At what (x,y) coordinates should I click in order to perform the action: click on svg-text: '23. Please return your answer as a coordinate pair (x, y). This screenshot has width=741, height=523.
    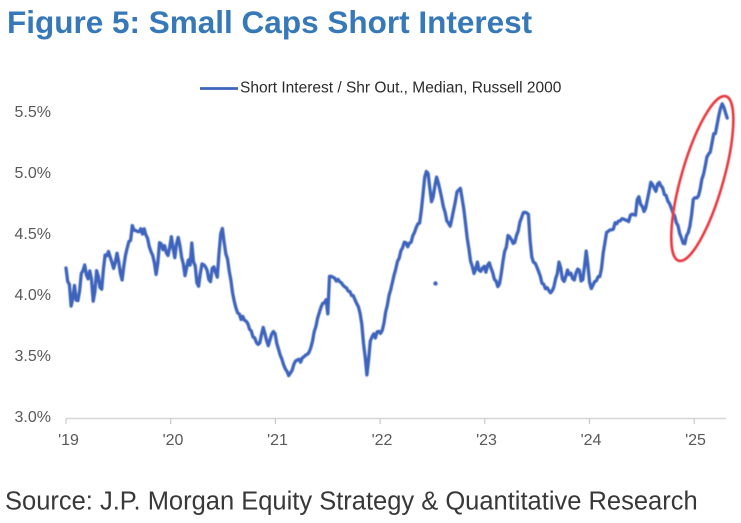
    Looking at the image, I should click on (486, 440).